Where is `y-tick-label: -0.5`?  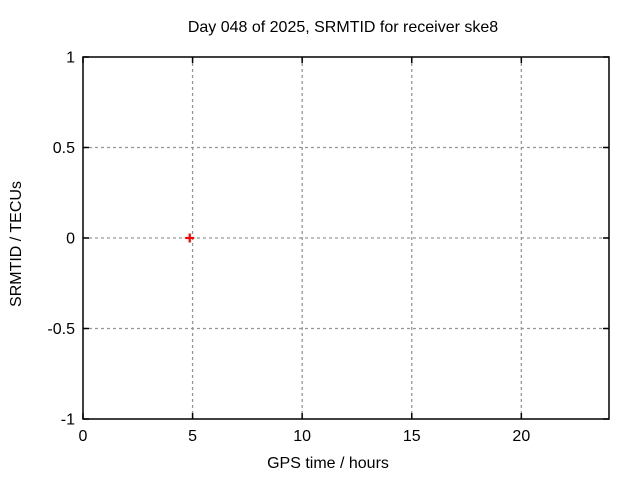
y-tick-label: -0.5 is located at coordinates (61, 329).